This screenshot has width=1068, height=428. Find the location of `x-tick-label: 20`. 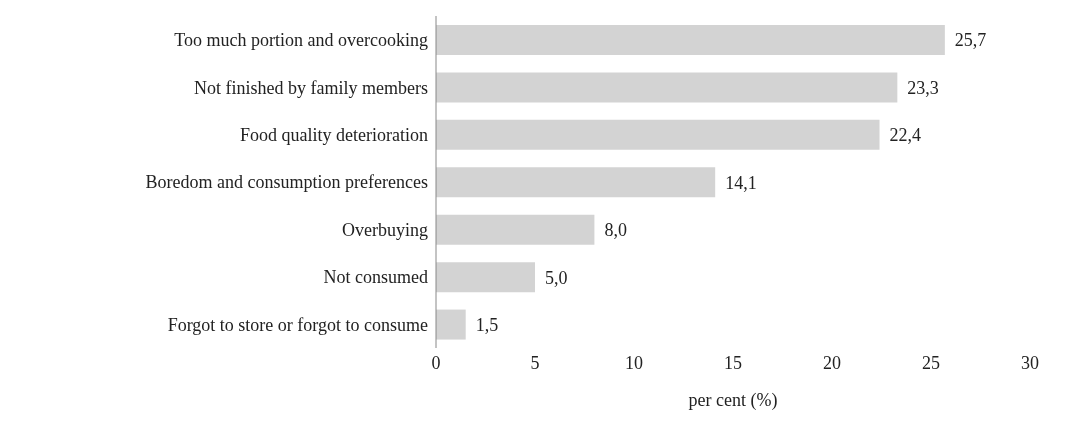

x-tick-label: 20 is located at coordinates (832, 362).